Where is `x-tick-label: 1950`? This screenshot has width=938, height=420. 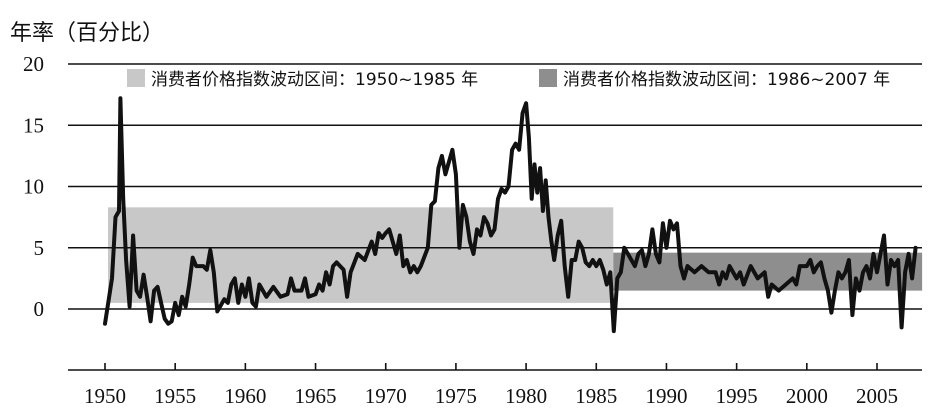 x-tick-label: 1950 is located at coordinates (105, 396).